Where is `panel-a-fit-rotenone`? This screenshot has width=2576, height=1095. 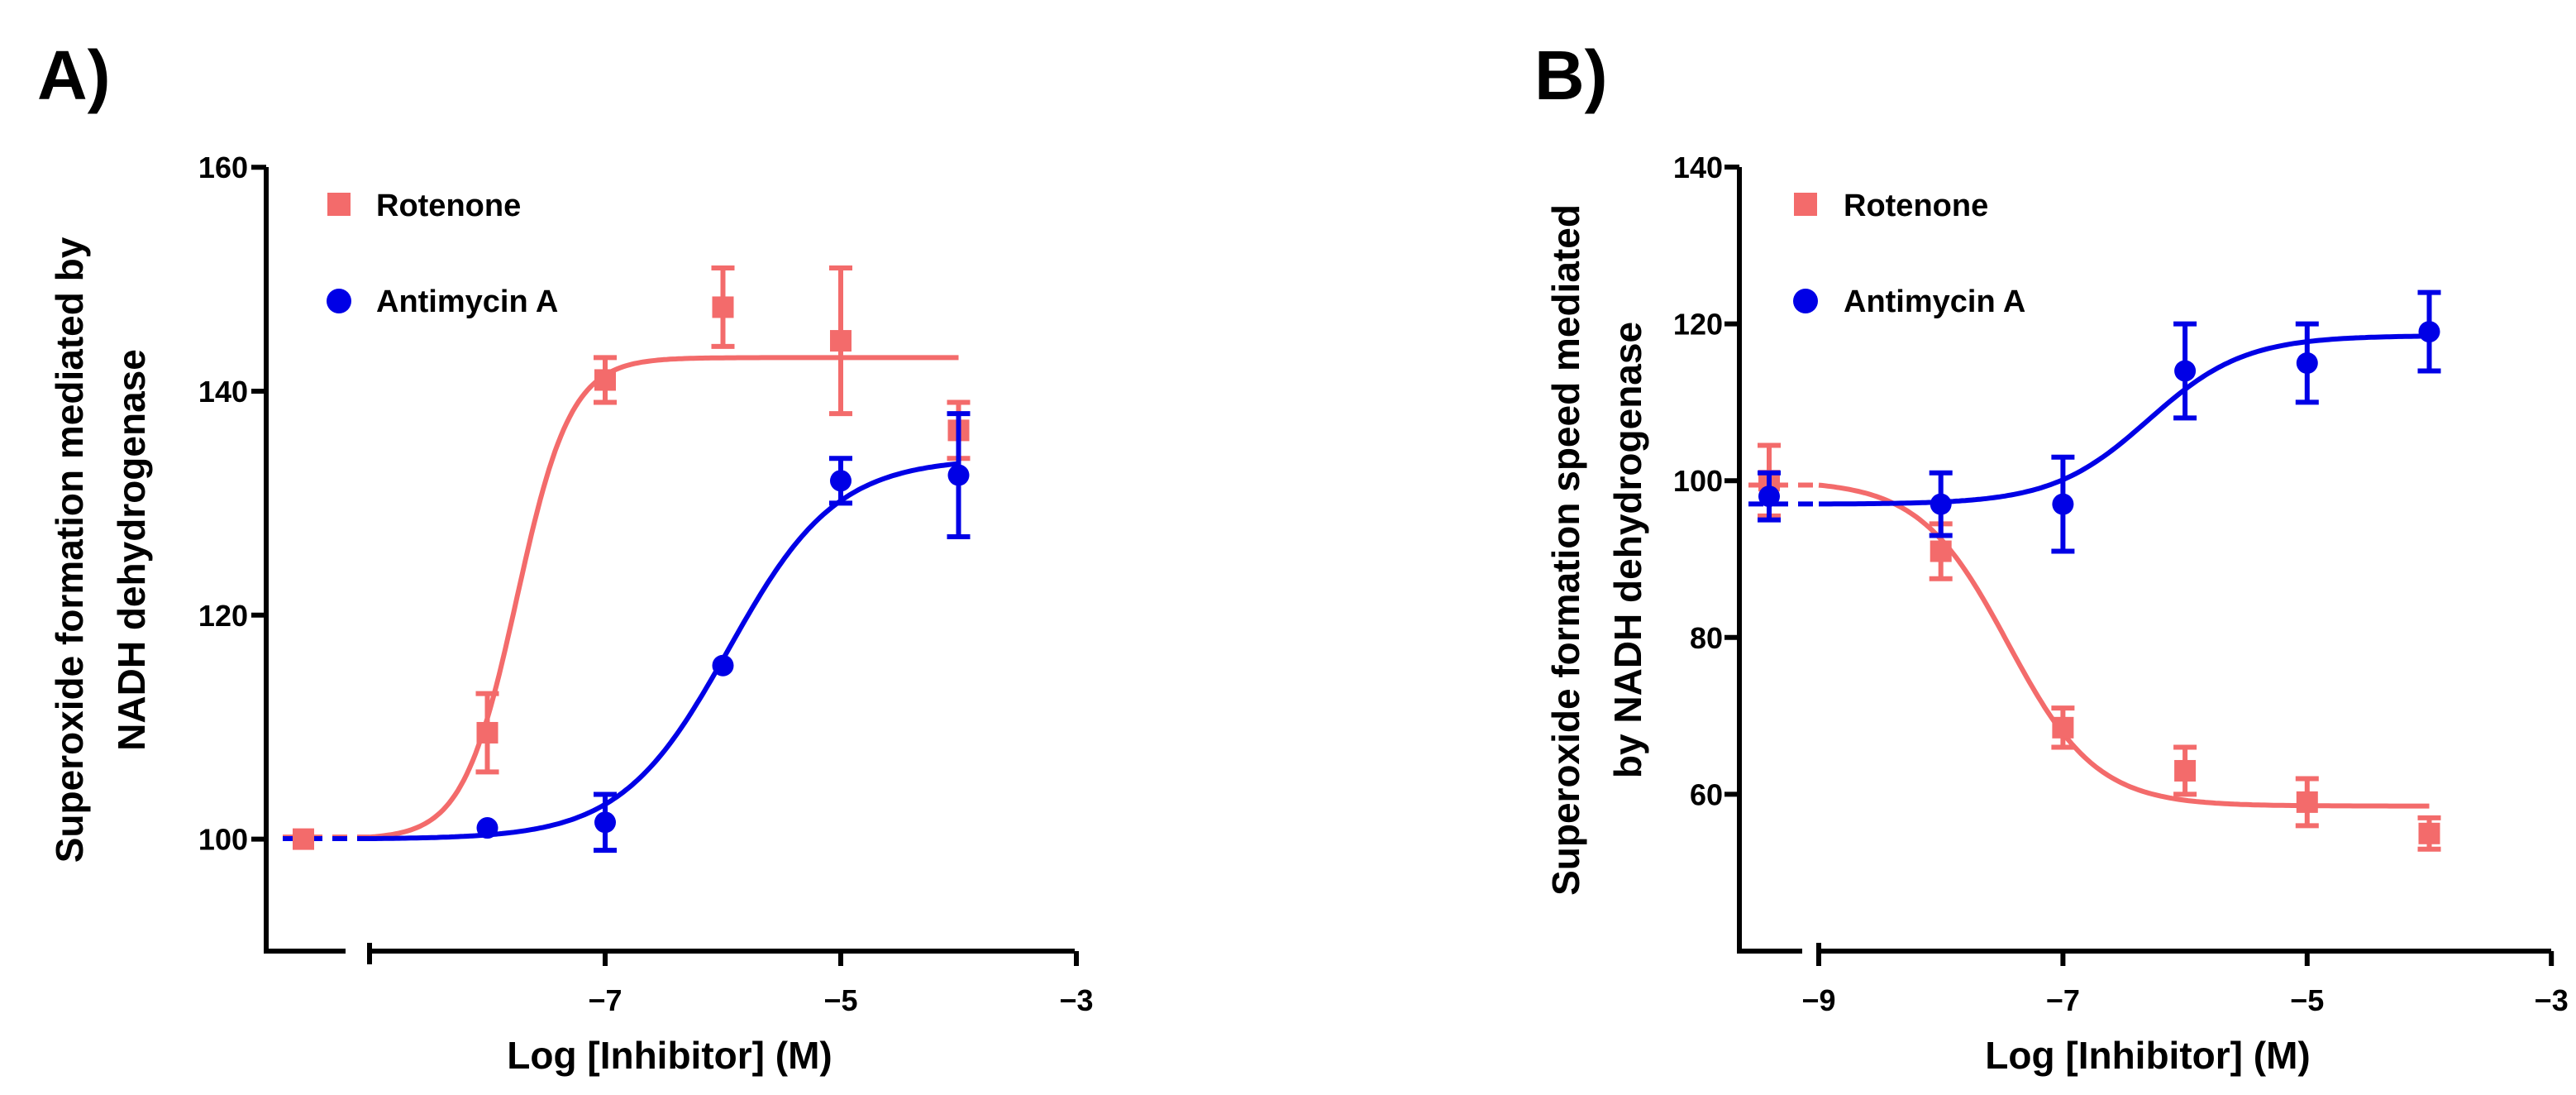
panel-a-fit-rotenone is located at coordinates (664, 597).